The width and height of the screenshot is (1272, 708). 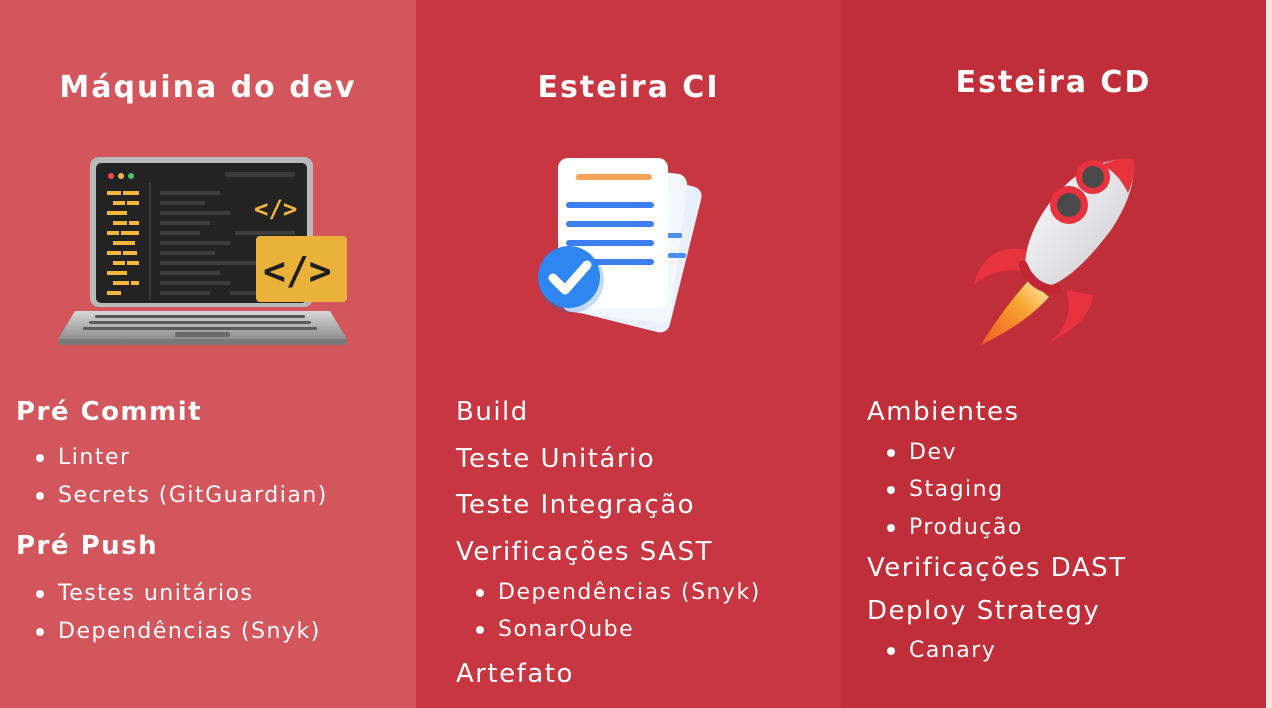 I want to click on list-item: Testes unitários, so click(x=145, y=593).